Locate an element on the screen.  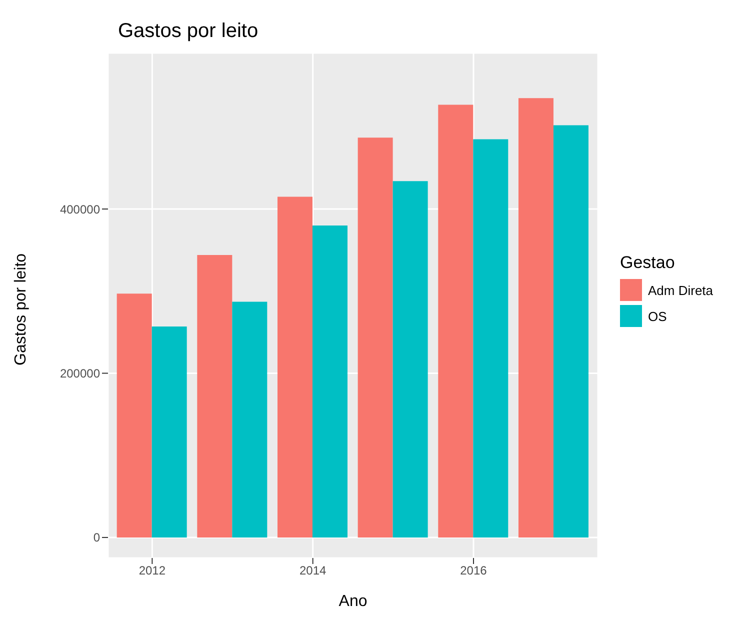
x-tick-label: 2012 is located at coordinates (152, 571).